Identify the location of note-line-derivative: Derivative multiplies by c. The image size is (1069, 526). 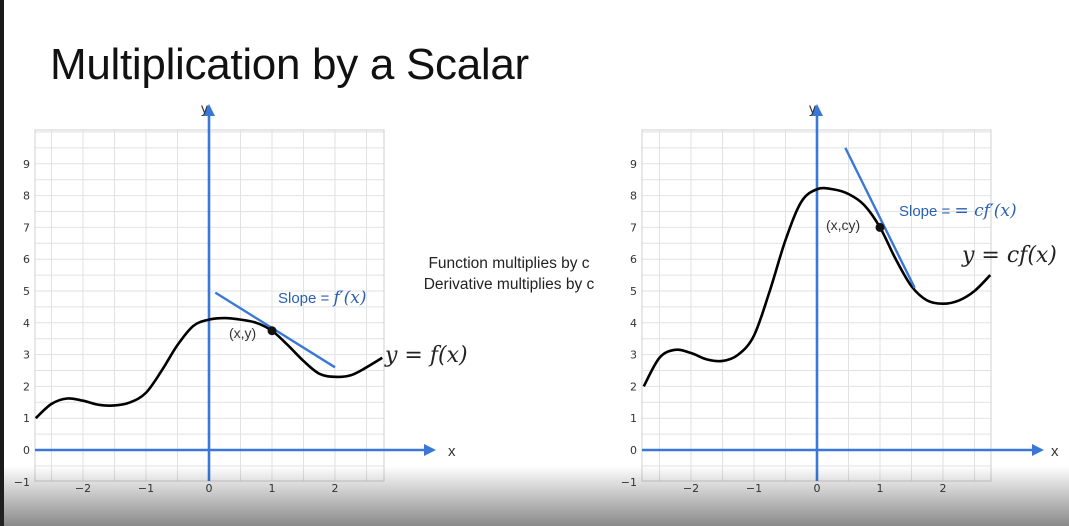
(509, 284).